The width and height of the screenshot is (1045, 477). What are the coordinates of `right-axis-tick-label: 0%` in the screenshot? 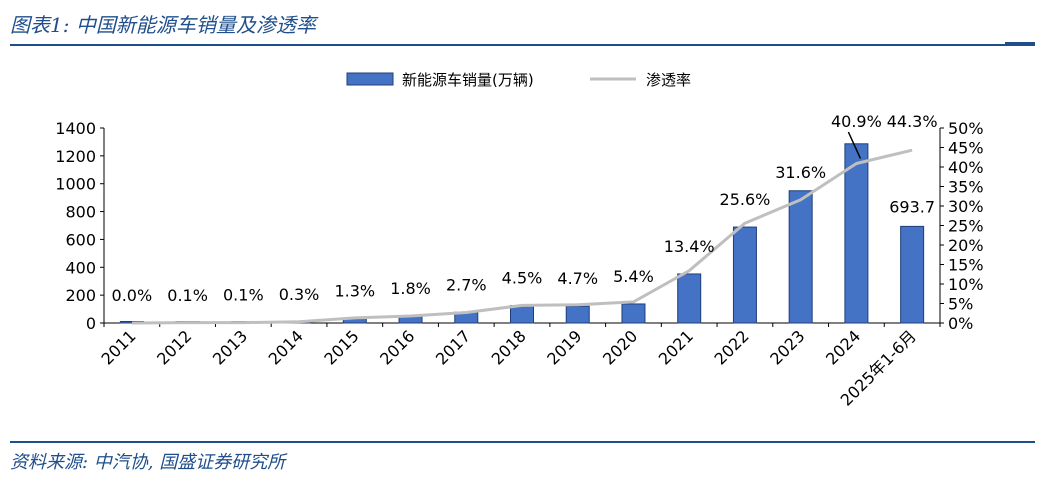 It's located at (960, 323).